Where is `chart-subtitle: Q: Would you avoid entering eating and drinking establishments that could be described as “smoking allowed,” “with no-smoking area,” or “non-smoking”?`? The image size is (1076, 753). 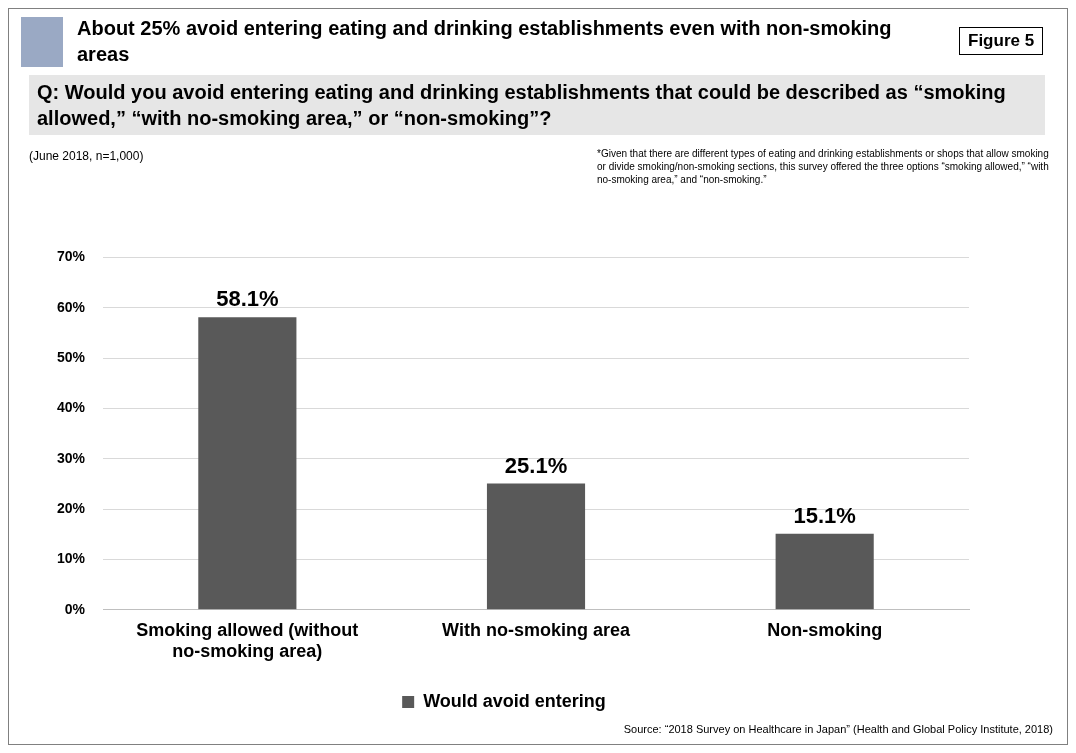 chart-subtitle: Q: Would you avoid entering eating and drinking establishments that could be described as “smoking allowed,” “with no-smoking area,” or “non-smoking”? is located at coordinates (537, 105).